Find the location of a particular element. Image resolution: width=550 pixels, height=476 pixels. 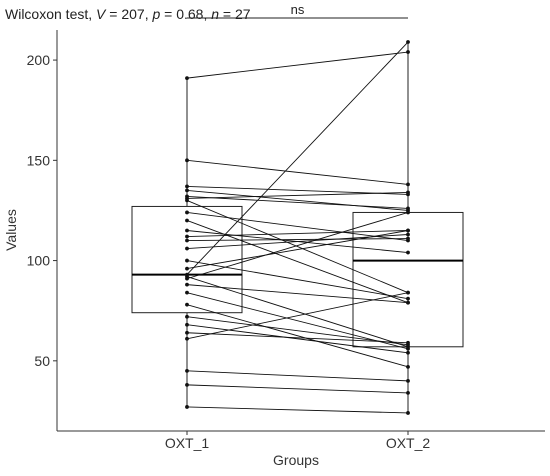

x-axis-title: Groups is located at coordinates (296, 460).